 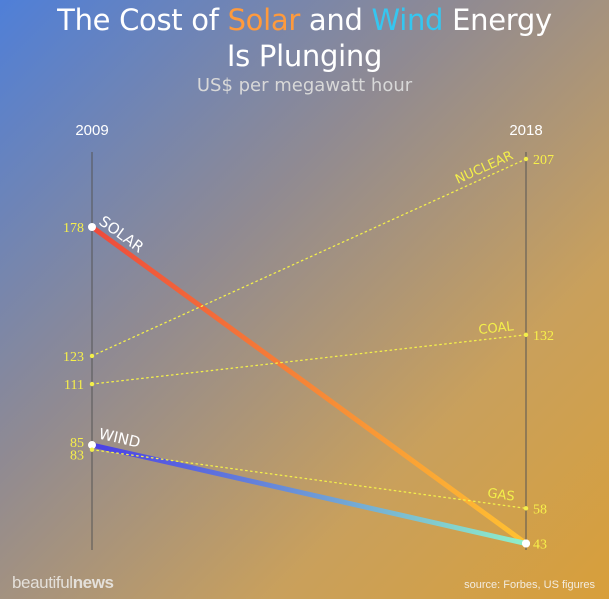 What do you see at coordinates (529, 585) in the screenshot?
I see `source-note: source: Forbes, US figures` at bounding box center [529, 585].